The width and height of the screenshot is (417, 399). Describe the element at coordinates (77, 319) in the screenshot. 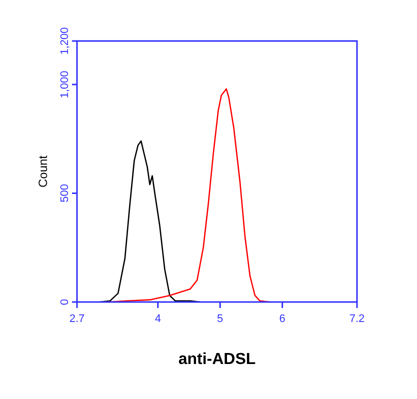

I see `x-tick-label: 2.7` at that location.